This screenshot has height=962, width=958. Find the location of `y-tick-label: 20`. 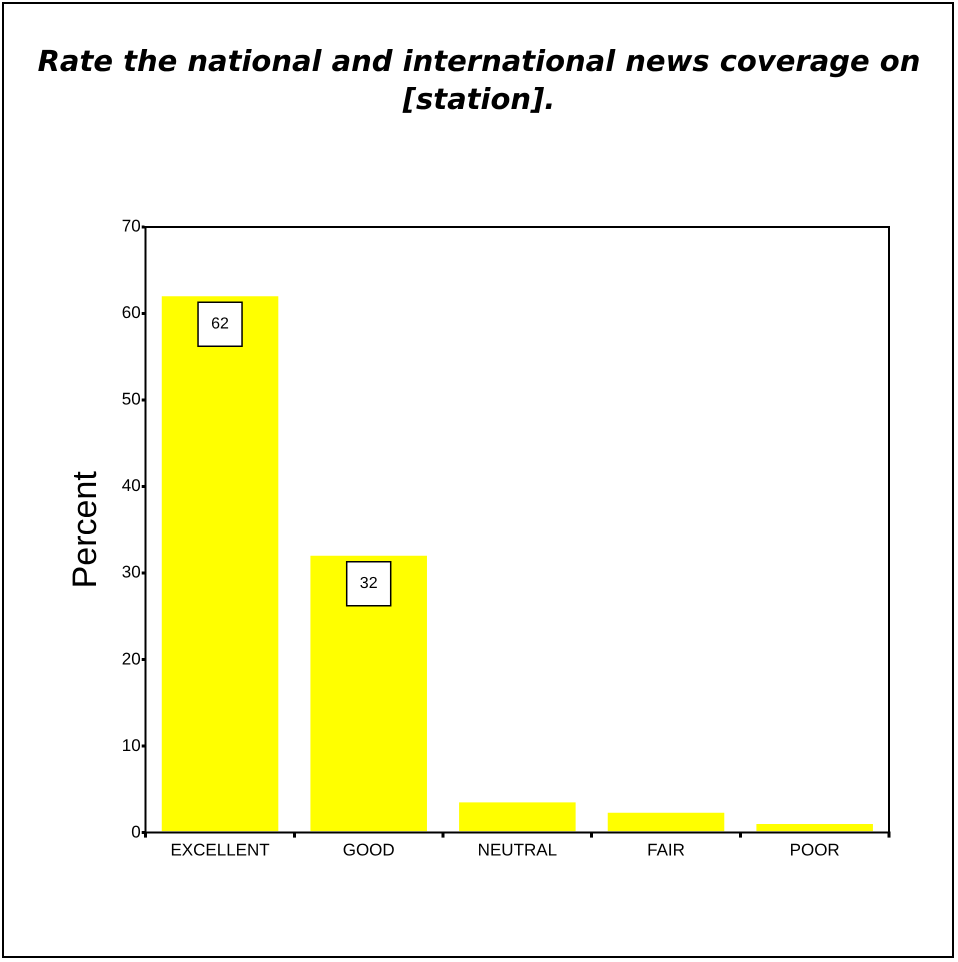

y-tick-label: 20 is located at coordinates (131, 658).